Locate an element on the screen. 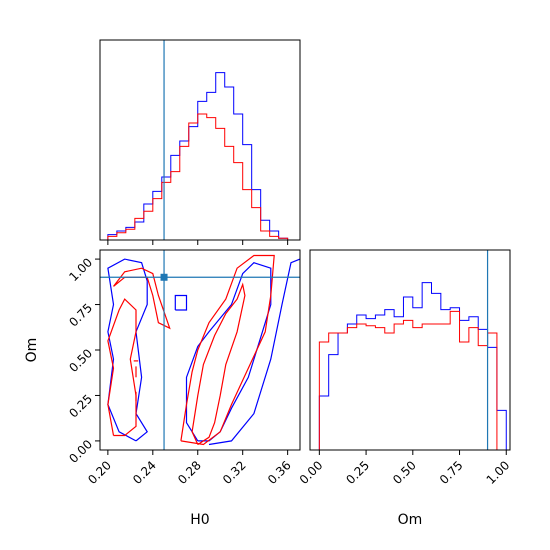 The image size is (550, 550). h0-tick-label: 0.24 is located at coordinates (144, 472).